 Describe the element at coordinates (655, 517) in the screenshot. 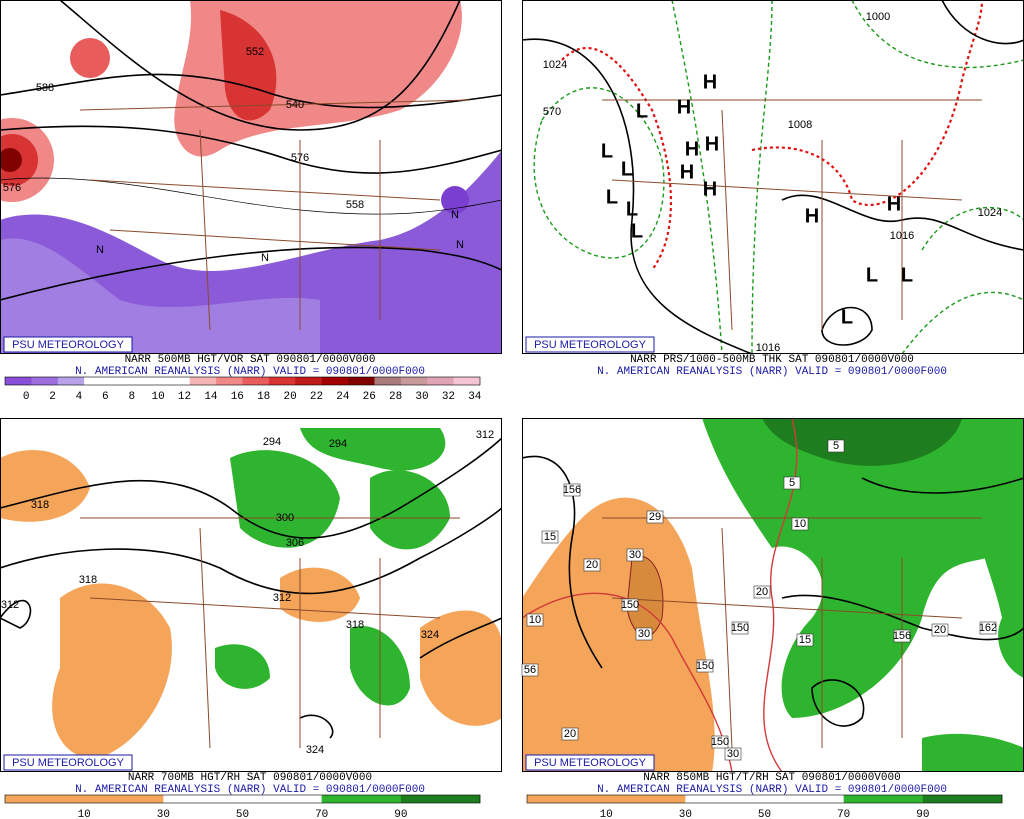

I see `map-label: 29` at that location.